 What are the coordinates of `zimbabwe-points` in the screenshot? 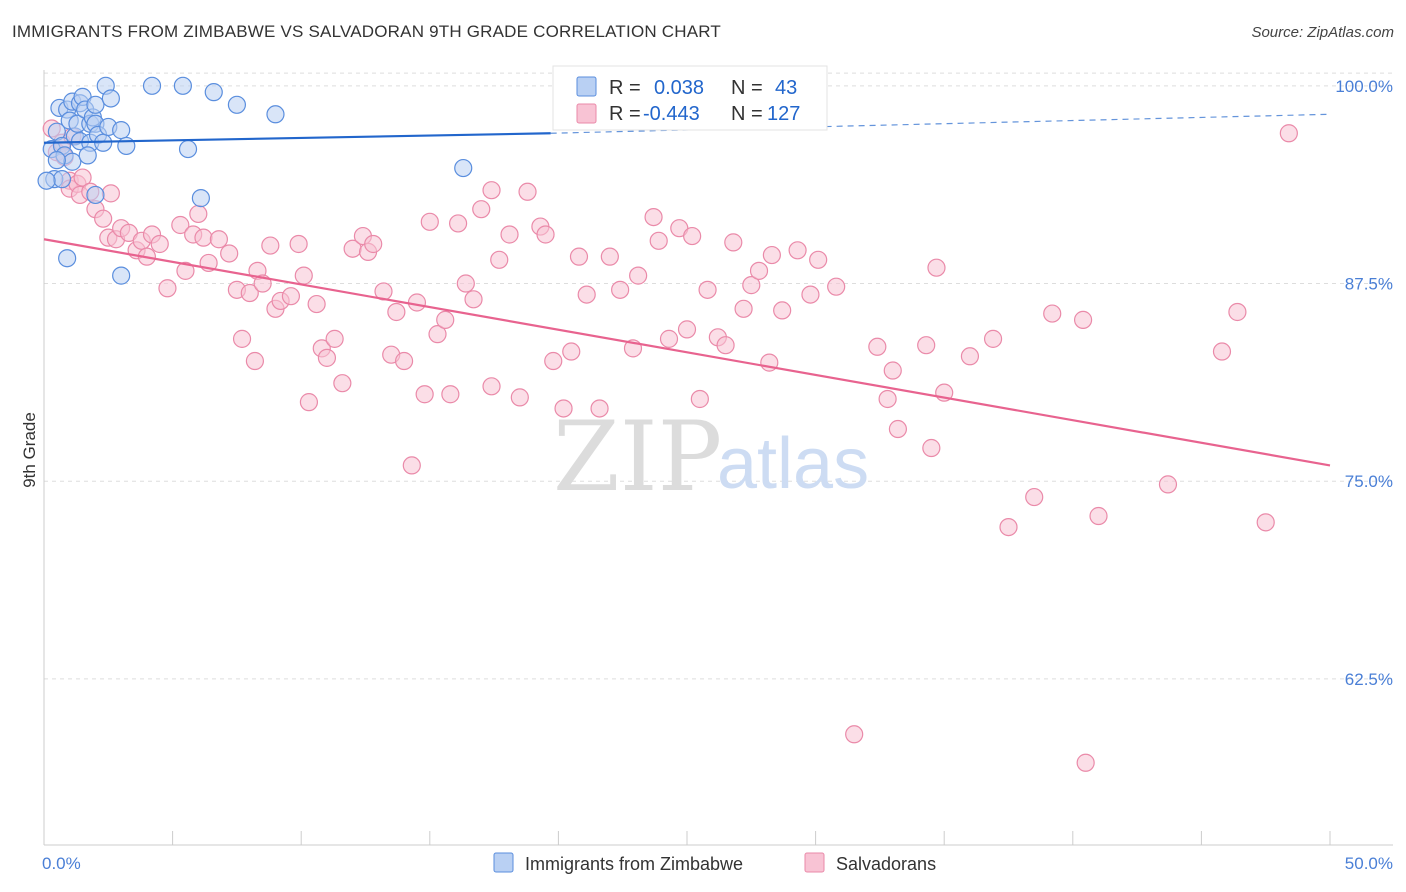 It's located at (255, 180).